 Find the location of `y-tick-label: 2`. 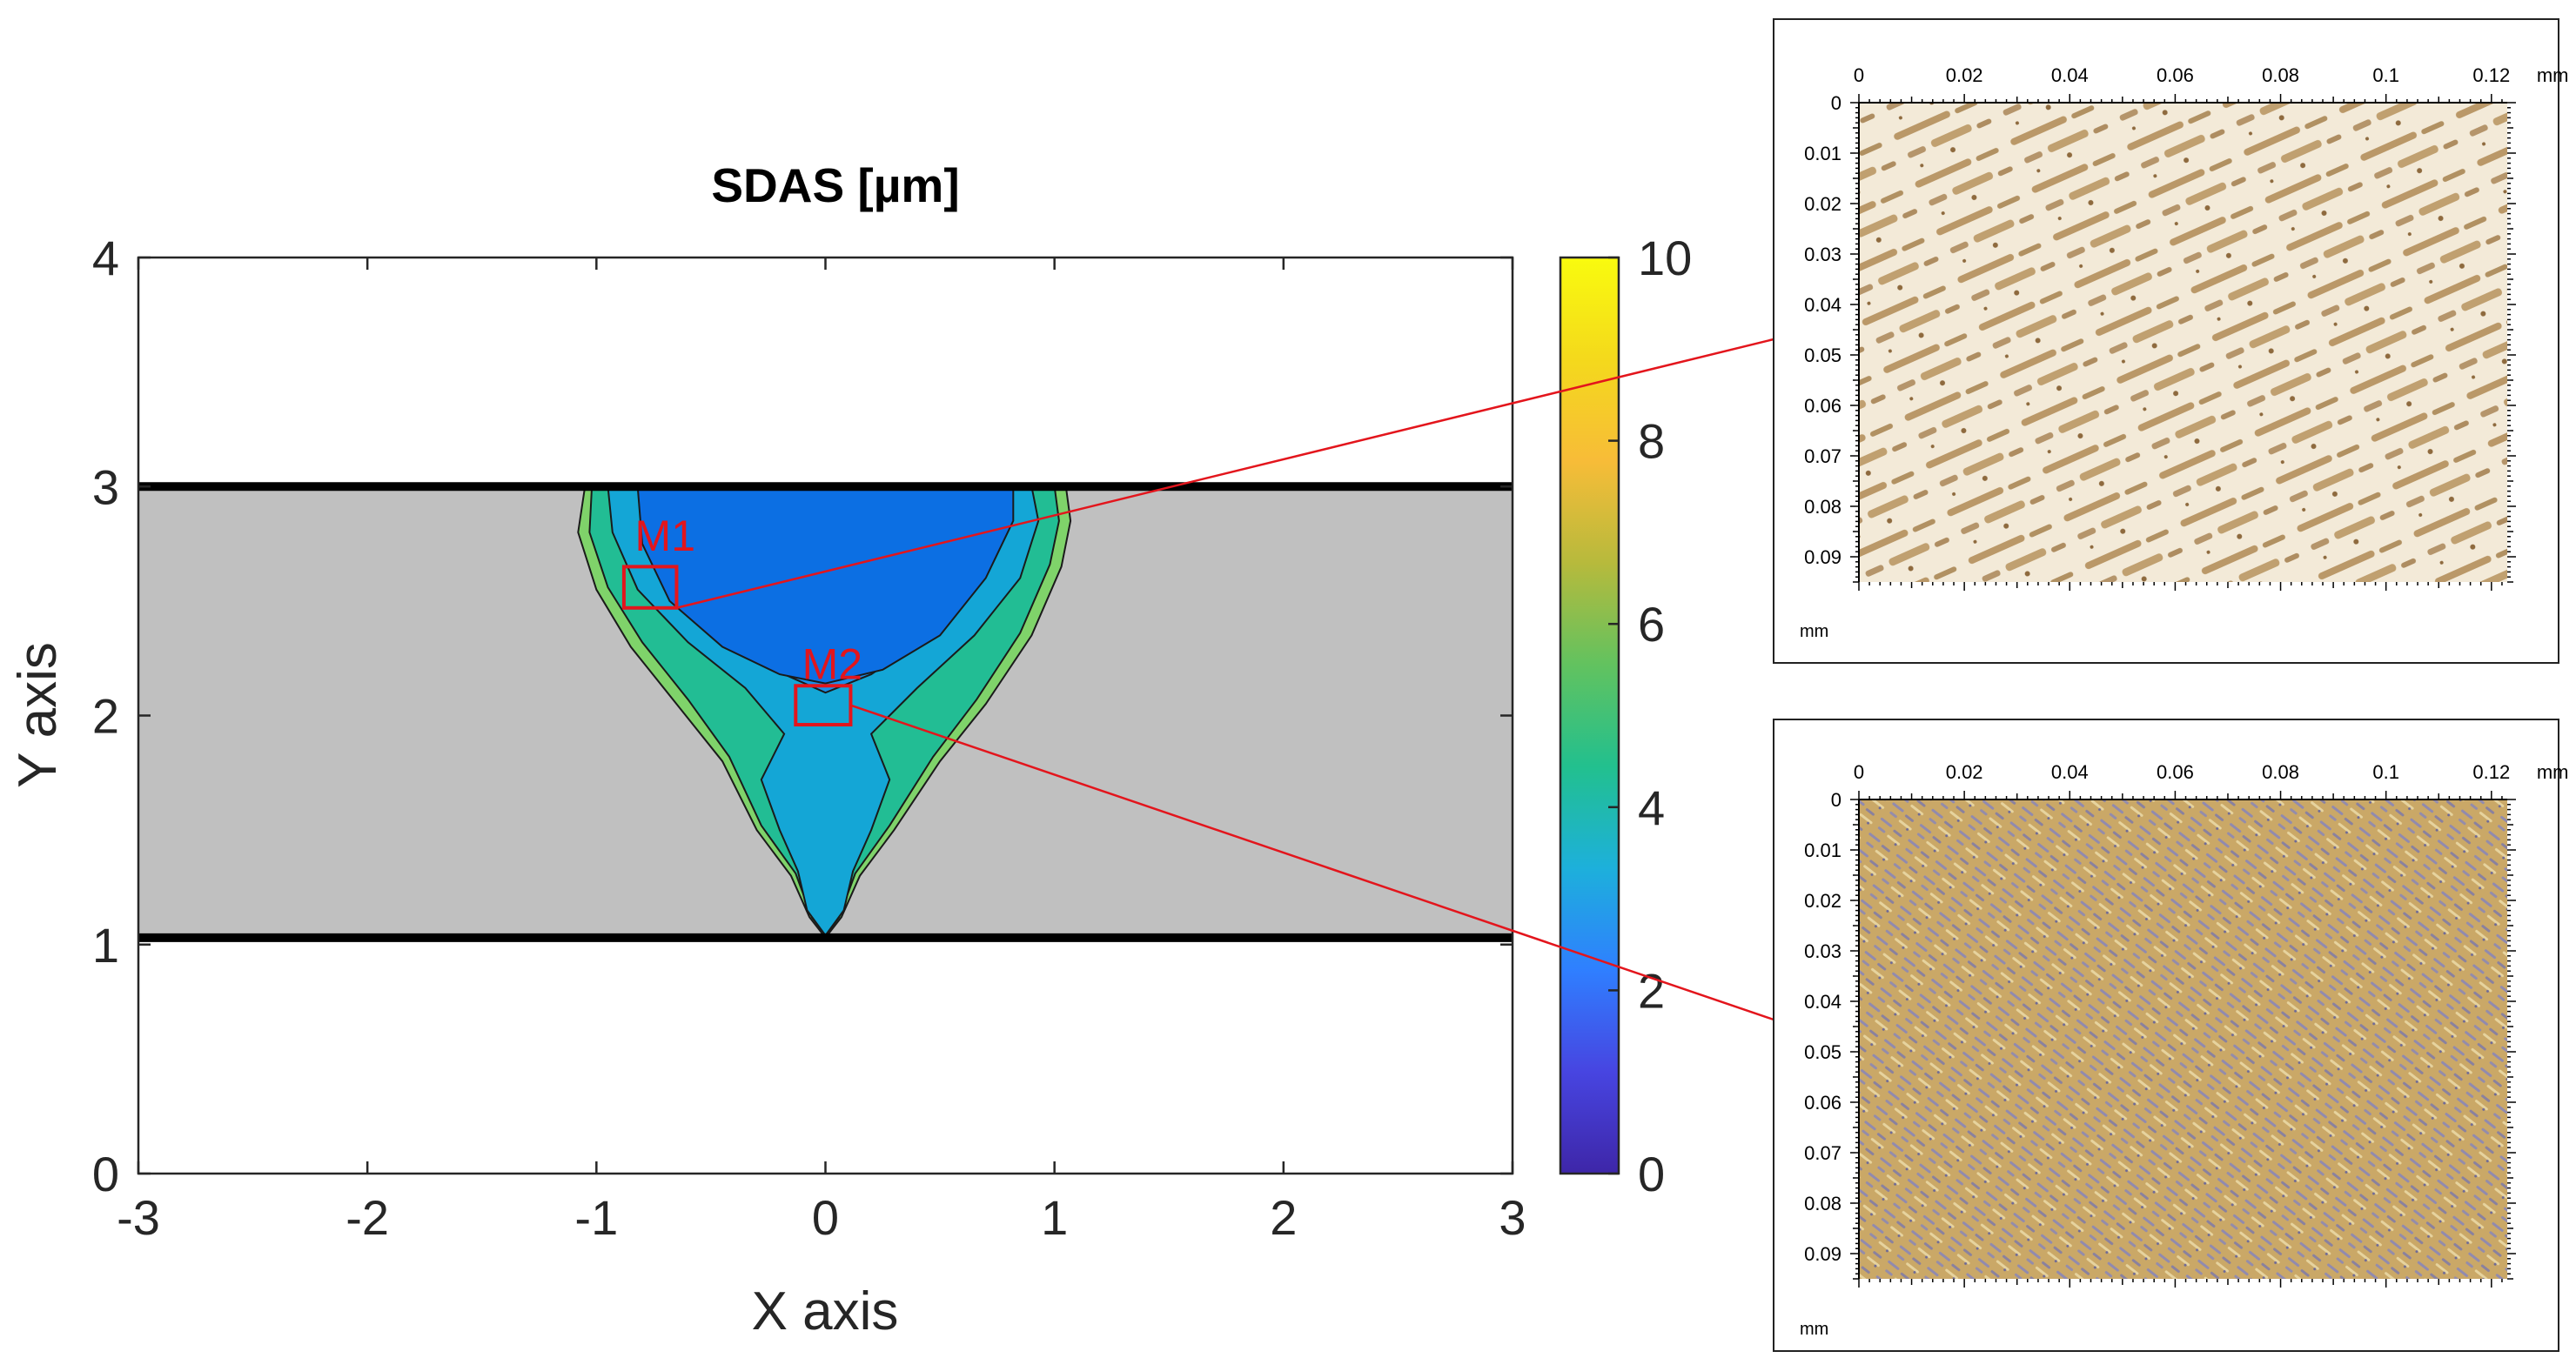

y-tick-label: 2 is located at coordinates (106, 716).